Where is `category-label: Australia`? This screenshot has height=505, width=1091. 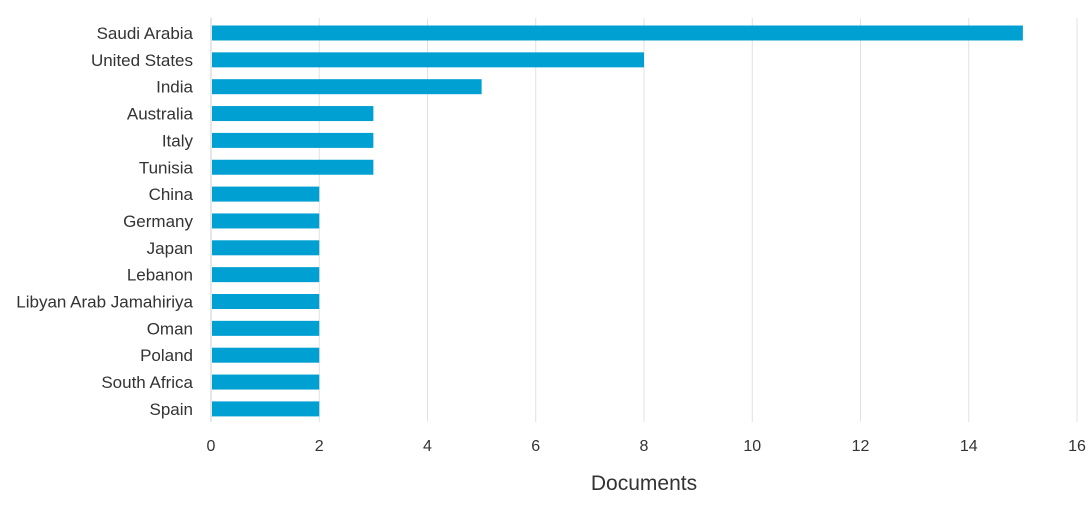
category-label: Australia is located at coordinates (160, 114).